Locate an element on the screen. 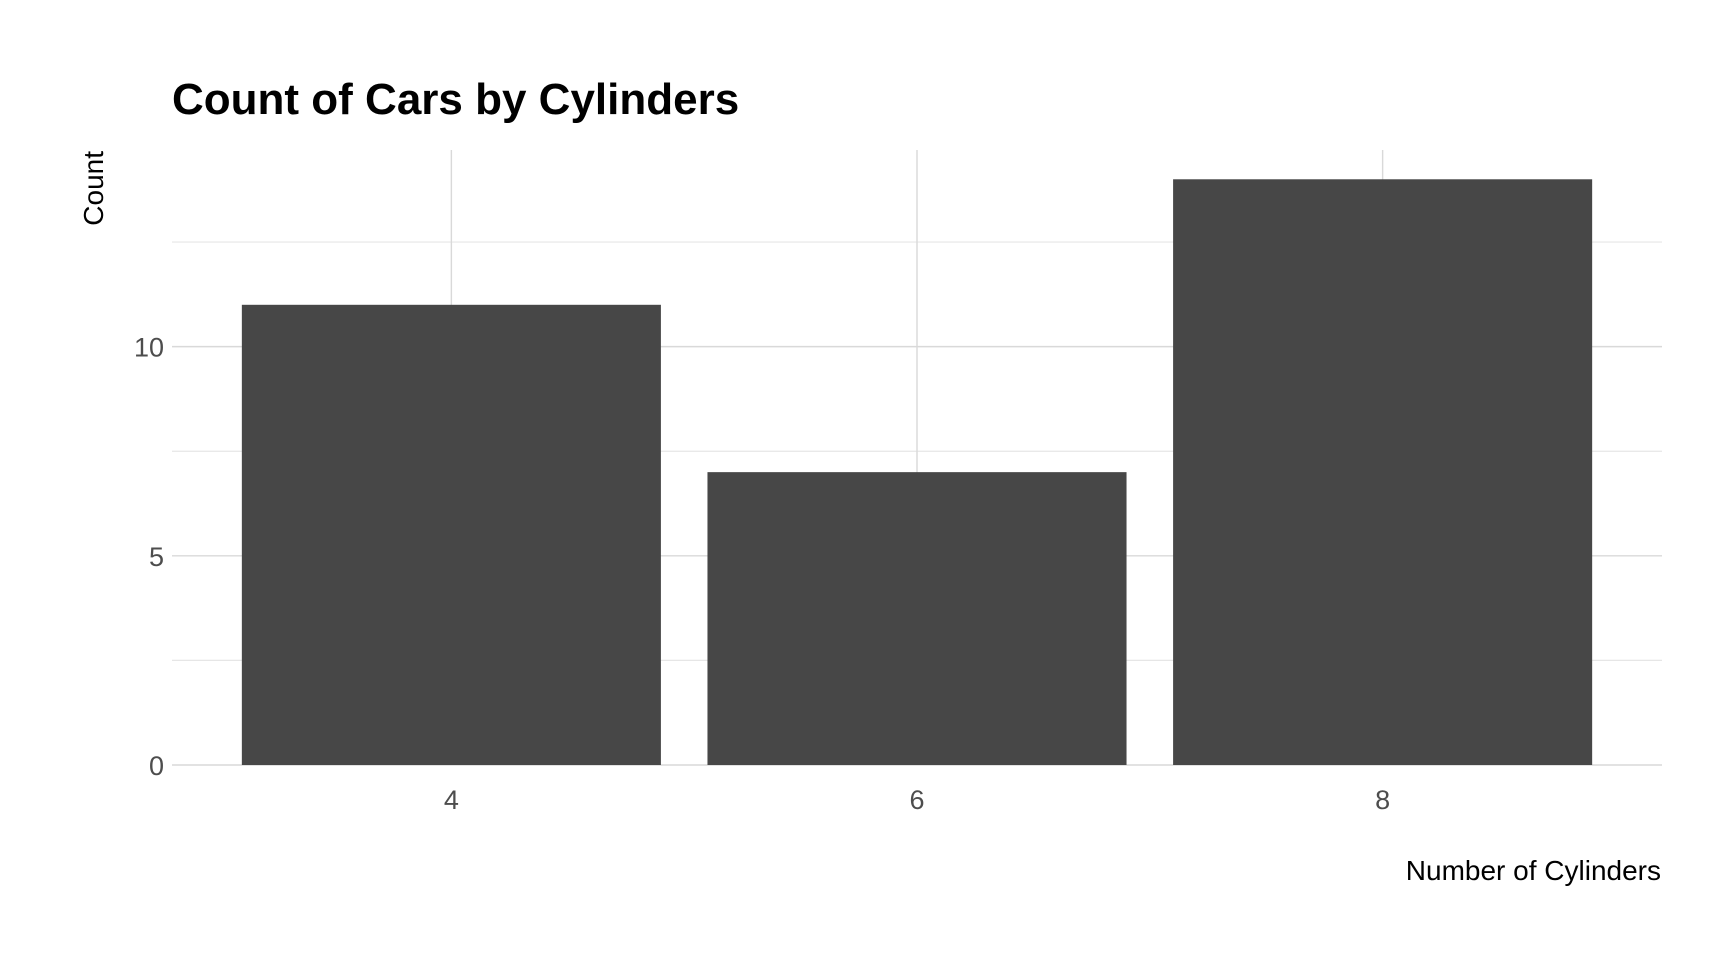  x-tick-label: 6 is located at coordinates (916, 800).